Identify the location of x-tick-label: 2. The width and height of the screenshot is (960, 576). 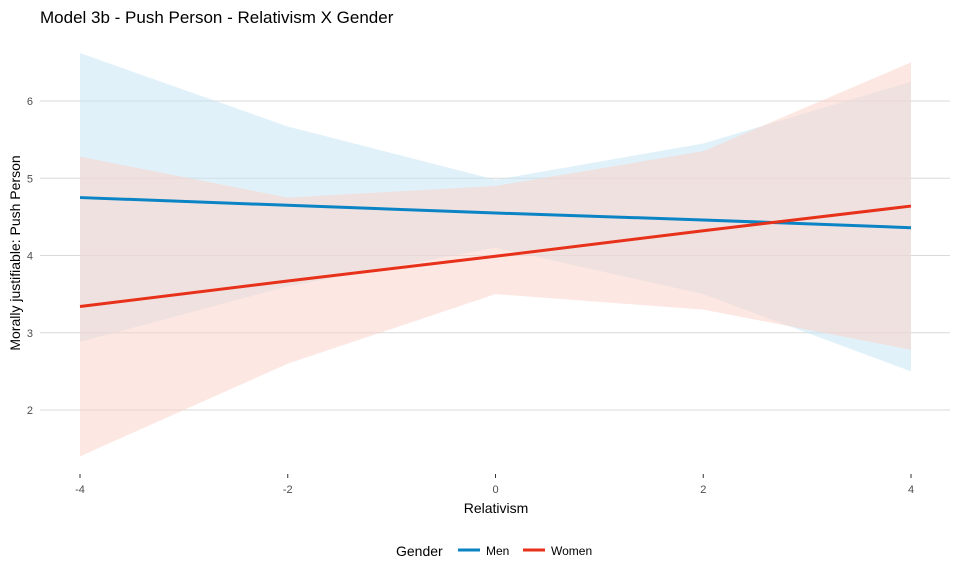
(703, 490).